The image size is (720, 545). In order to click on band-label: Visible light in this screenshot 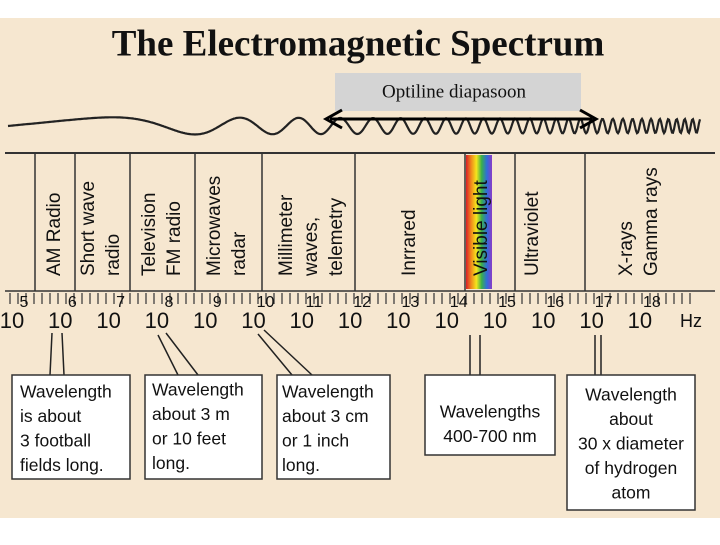, I will do `click(481, 228)`.